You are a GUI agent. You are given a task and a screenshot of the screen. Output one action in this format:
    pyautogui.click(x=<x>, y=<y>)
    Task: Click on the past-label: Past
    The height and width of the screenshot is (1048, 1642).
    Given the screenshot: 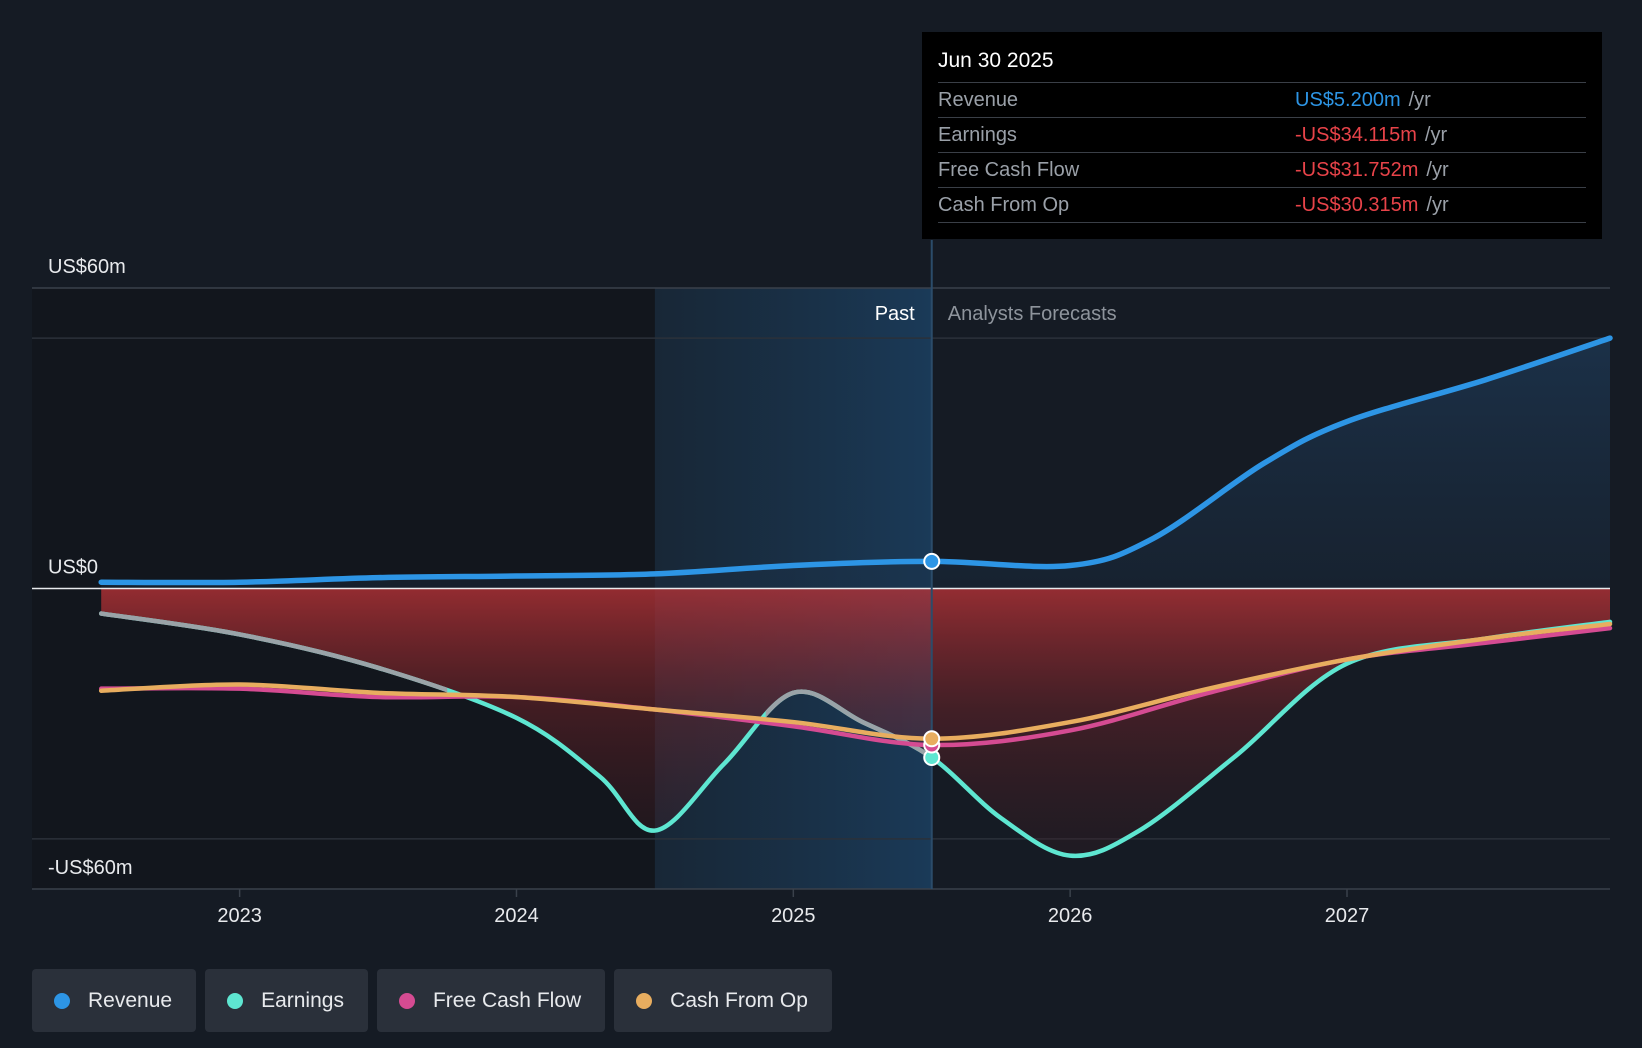 What is the action you would take?
    pyautogui.click(x=895, y=314)
    